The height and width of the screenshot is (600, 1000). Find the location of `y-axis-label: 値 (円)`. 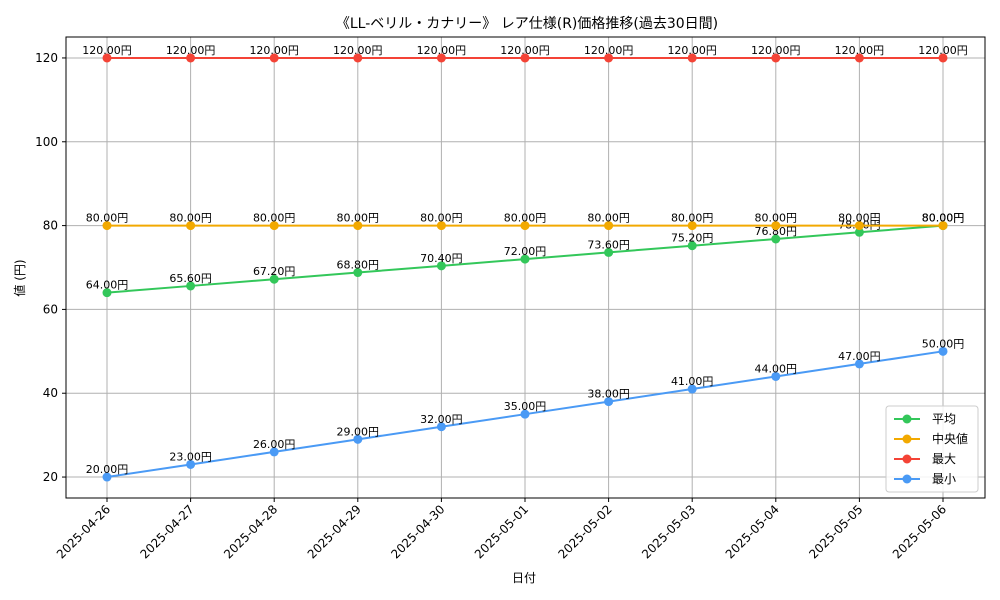

y-axis-label: 値 (円) is located at coordinates (19, 277).